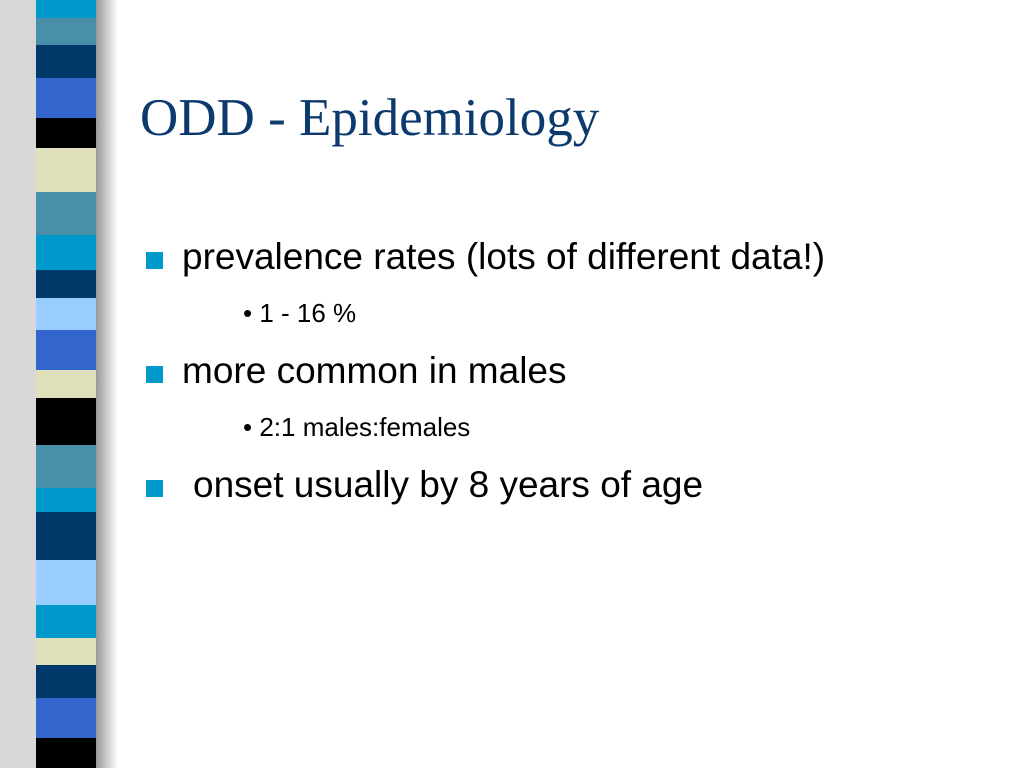 This screenshot has height=768, width=1024. Describe the element at coordinates (370, 118) in the screenshot. I see `slide-title: ODD - Epidemiology` at that location.